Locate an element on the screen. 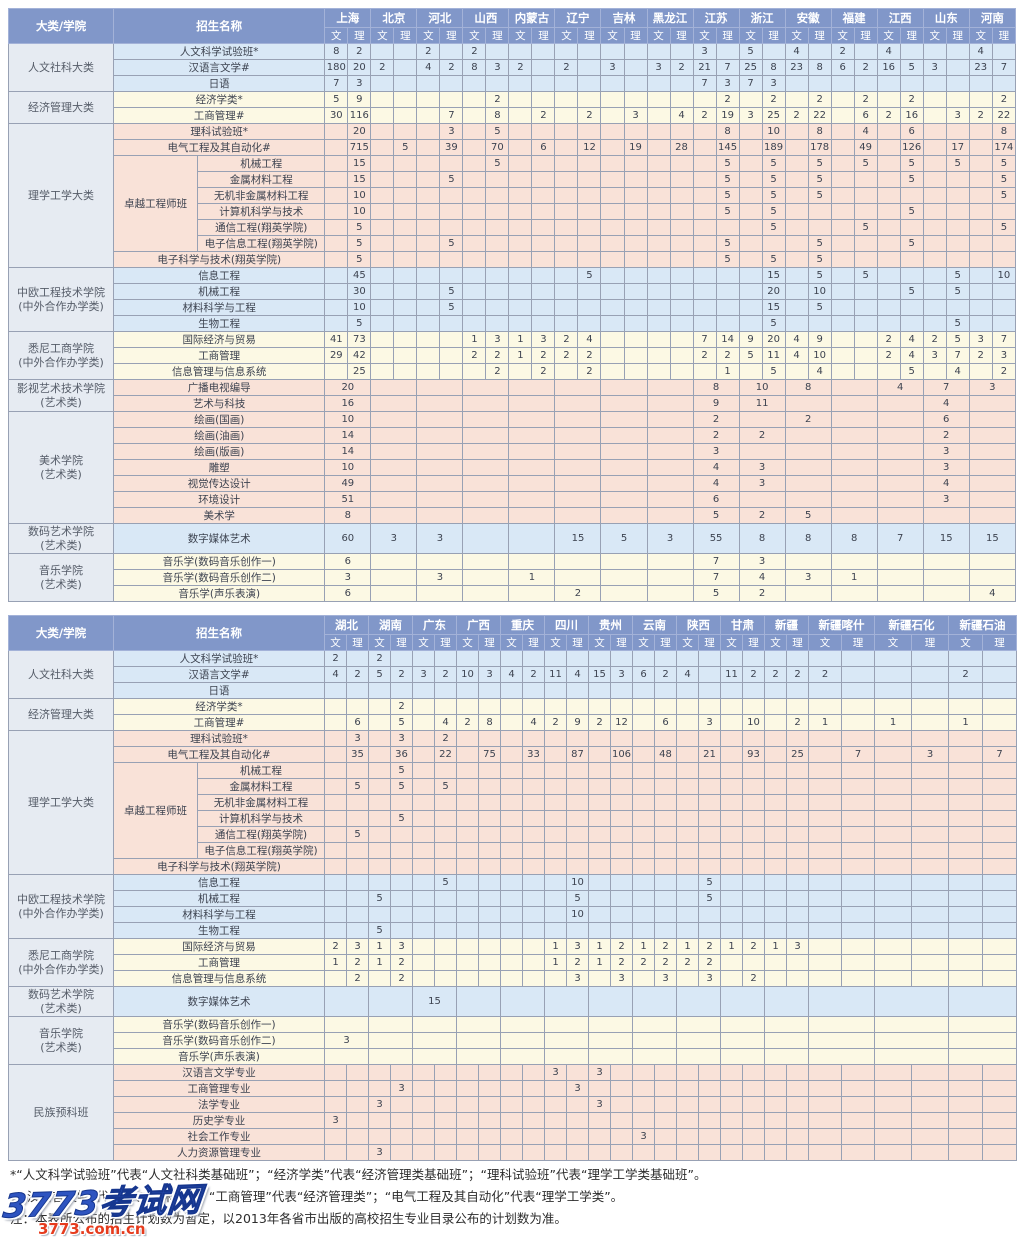 The height and width of the screenshot is (1238, 1024). program-name: 金属材料工程 is located at coordinates (261, 179).